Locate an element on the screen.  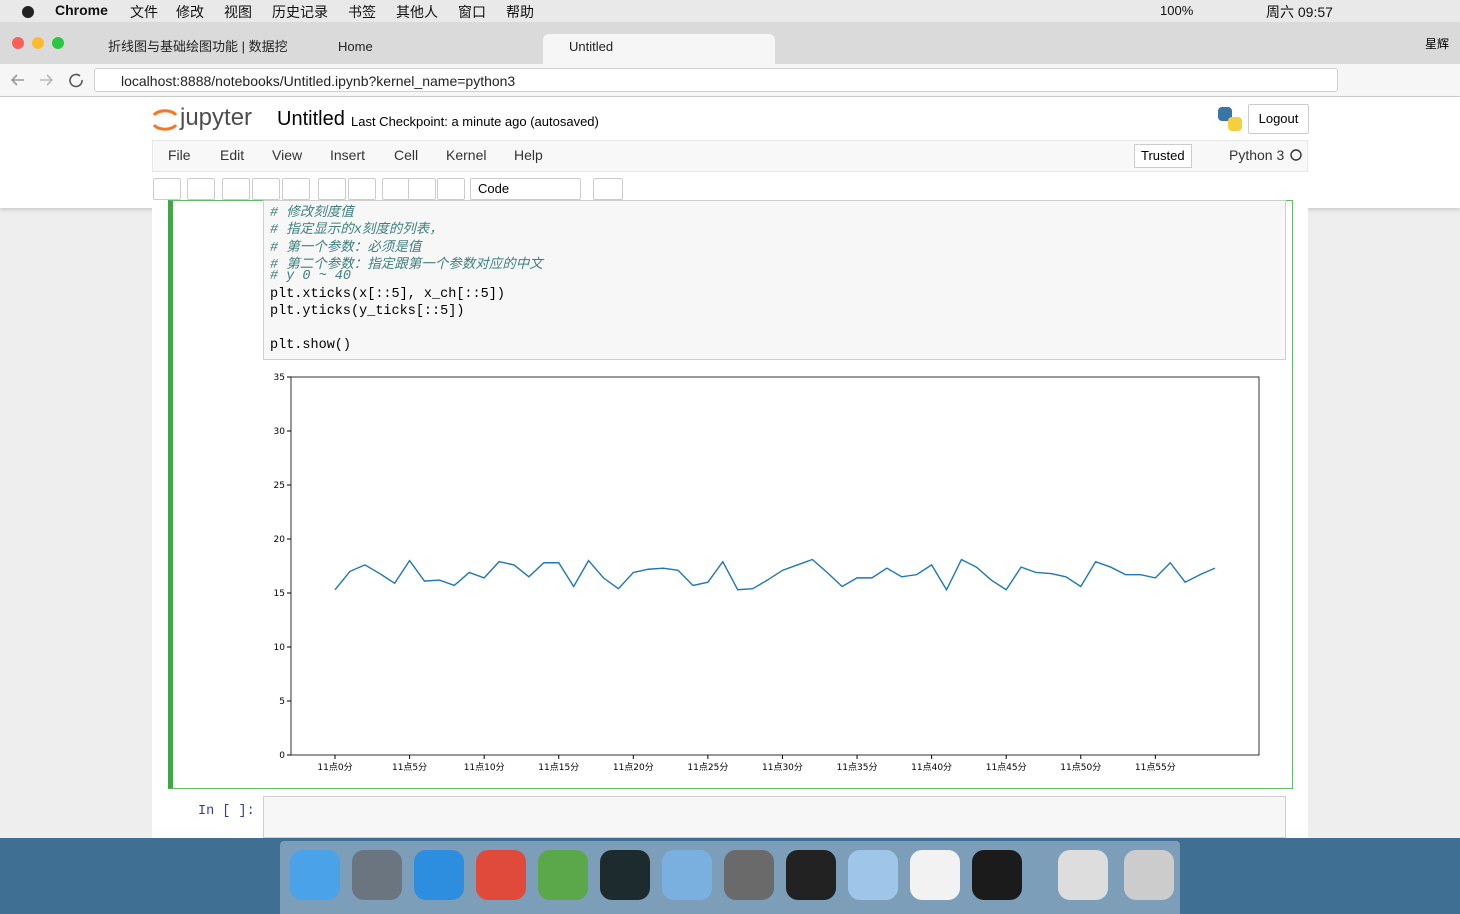
browser-tab: 折线图与基础绘图功能 | 数据挖 is located at coordinates (195, 49).